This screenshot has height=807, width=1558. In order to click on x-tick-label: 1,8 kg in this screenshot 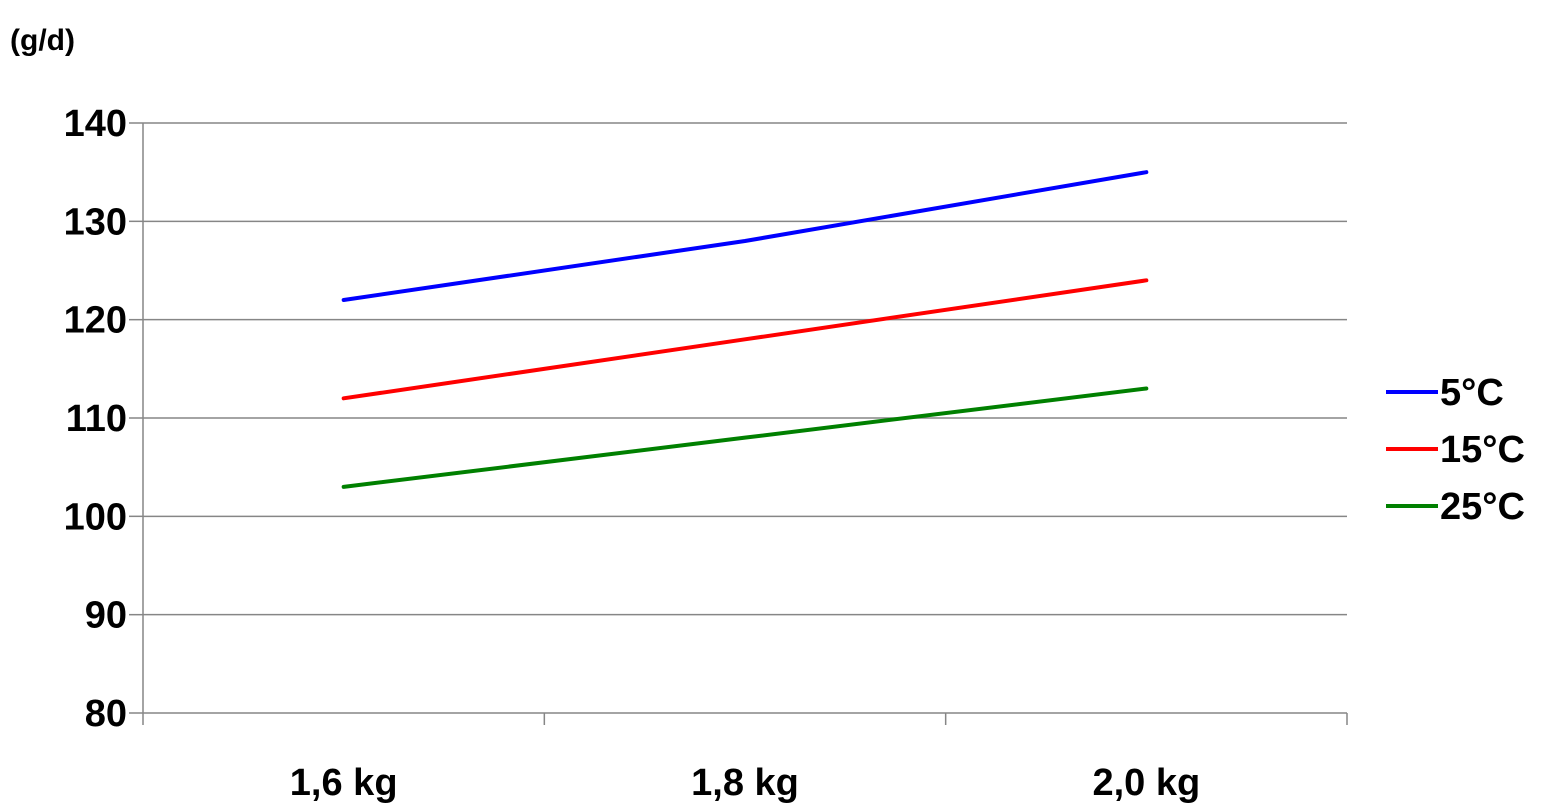, I will do `click(745, 783)`.